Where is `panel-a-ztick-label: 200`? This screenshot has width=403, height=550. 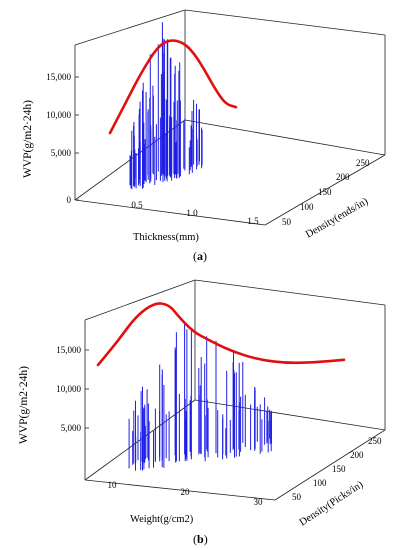 panel-a-ztick-label: 200 is located at coordinates (343, 177).